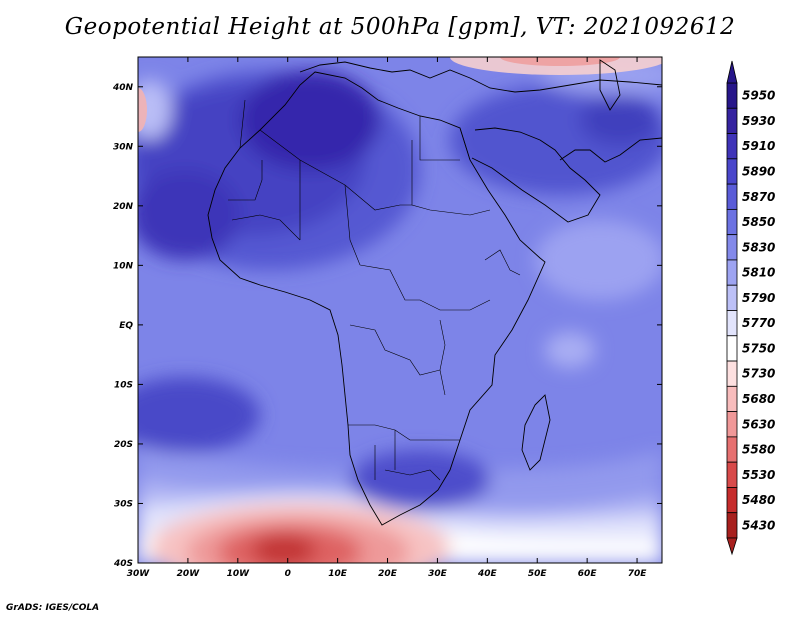 Image resolution: width=800 pixels, height=618 pixels. What do you see at coordinates (239, 574) in the screenshot?
I see `x-tick-label: 10W` at bounding box center [239, 574].